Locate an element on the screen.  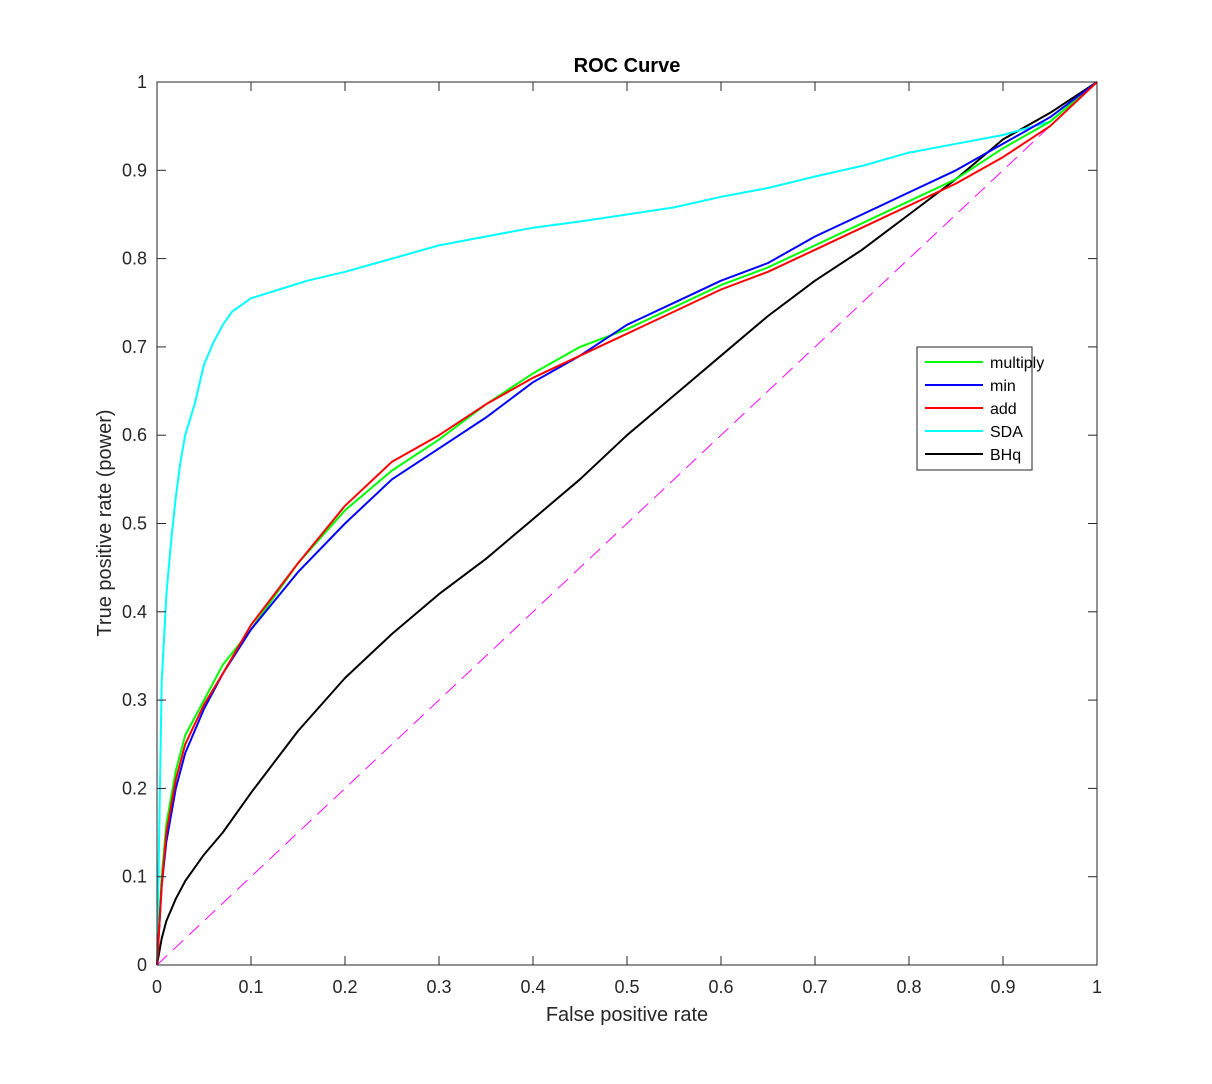
legend-label-multiply: multiply is located at coordinates (1017, 363).